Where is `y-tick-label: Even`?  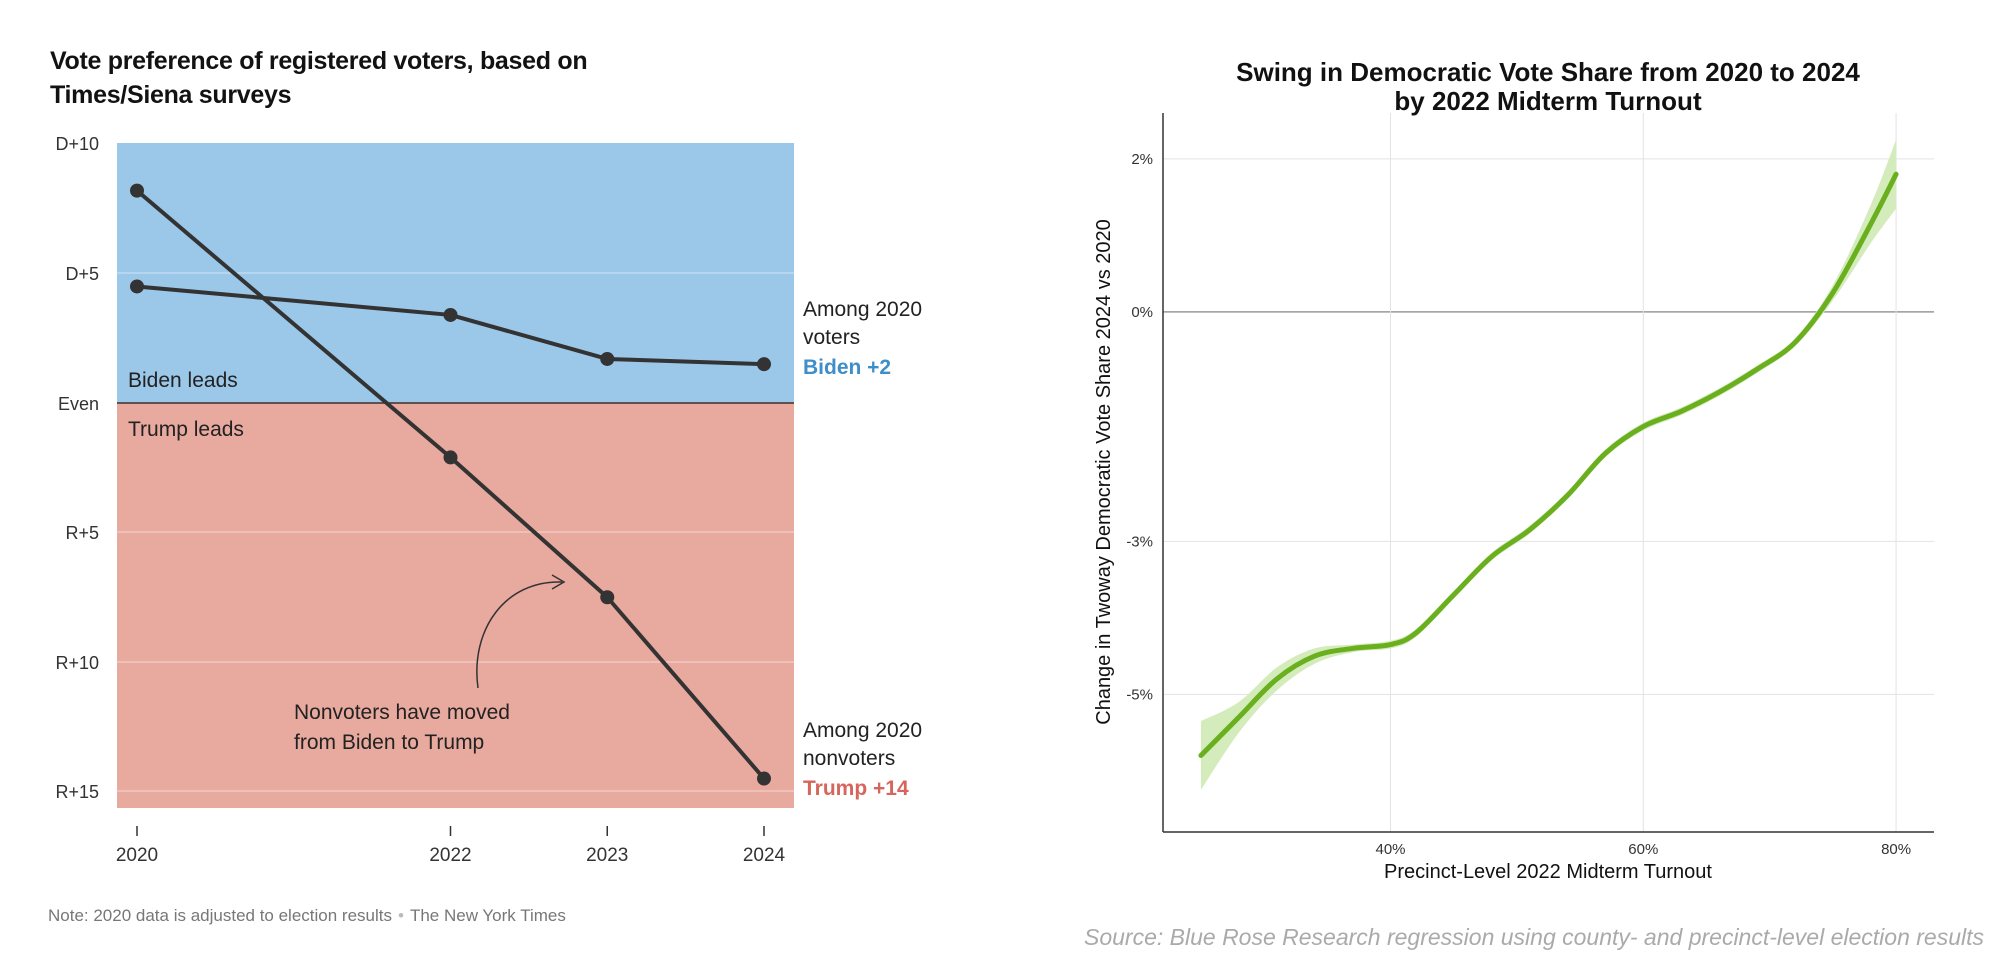
y-tick-label: Even is located at coordinates (78, 404).